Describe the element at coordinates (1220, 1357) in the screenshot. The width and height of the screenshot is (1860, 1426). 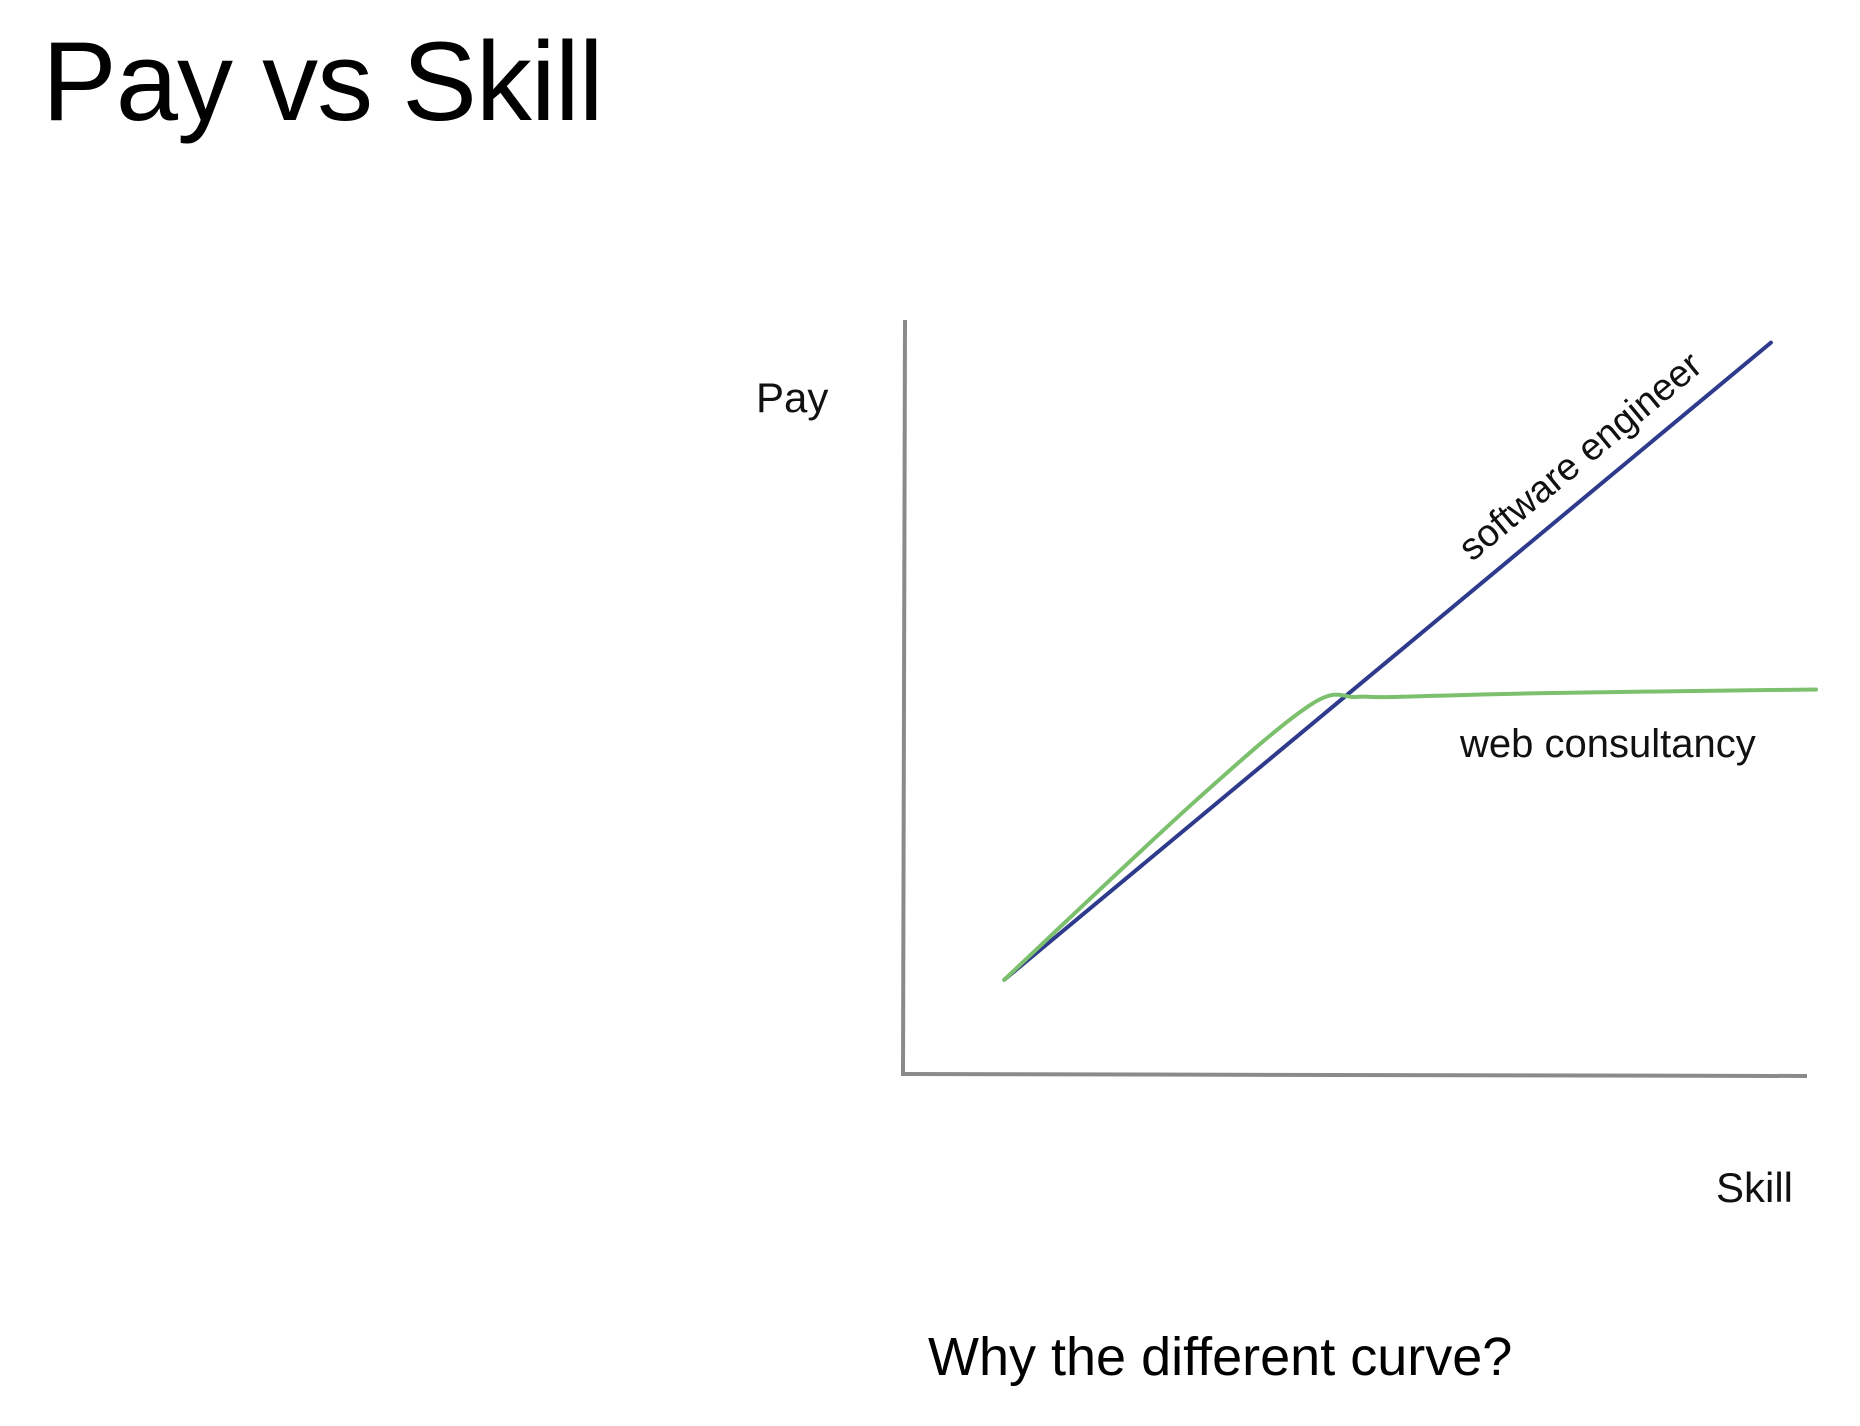
I see `slide-caption: Why the different curve?` at that location.